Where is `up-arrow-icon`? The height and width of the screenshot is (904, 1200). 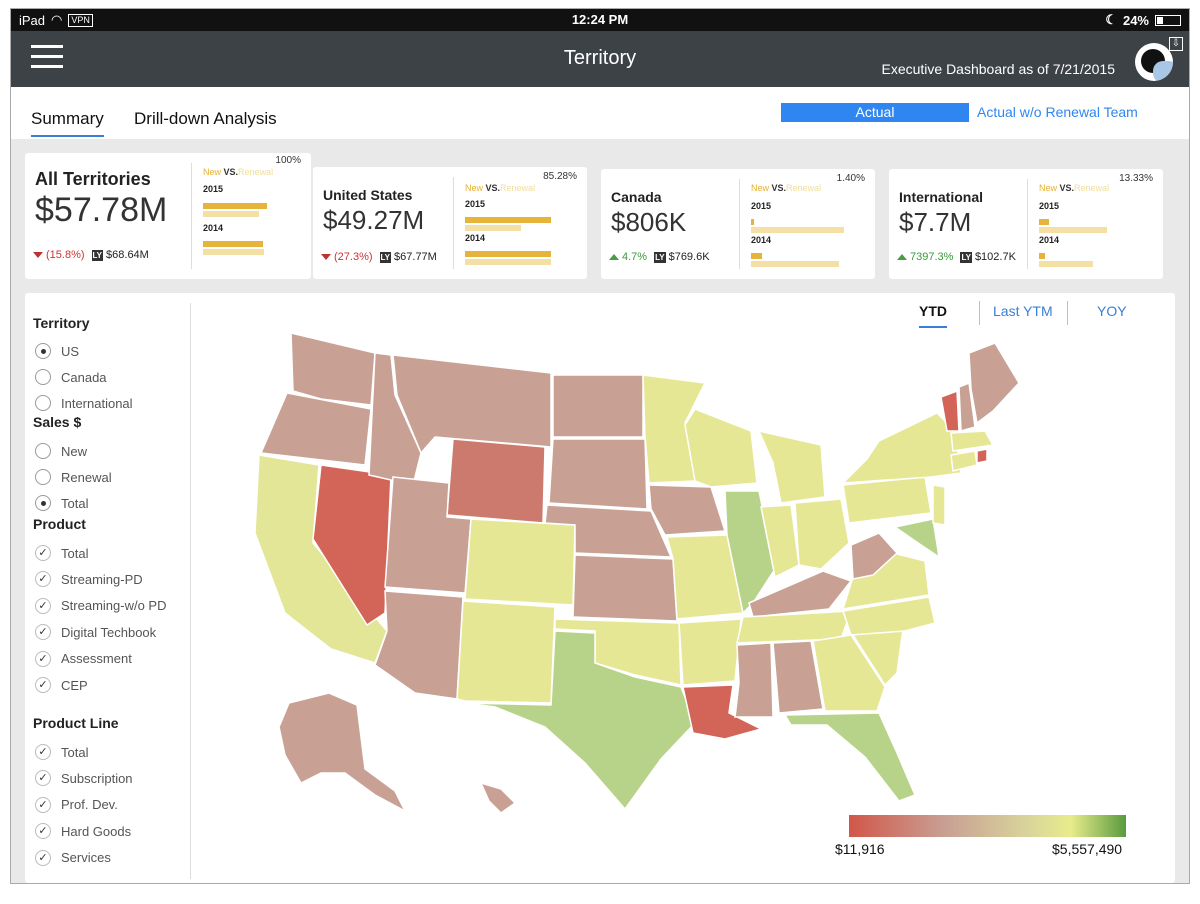 up-arrow-icon is located at coordinates (902, 257).